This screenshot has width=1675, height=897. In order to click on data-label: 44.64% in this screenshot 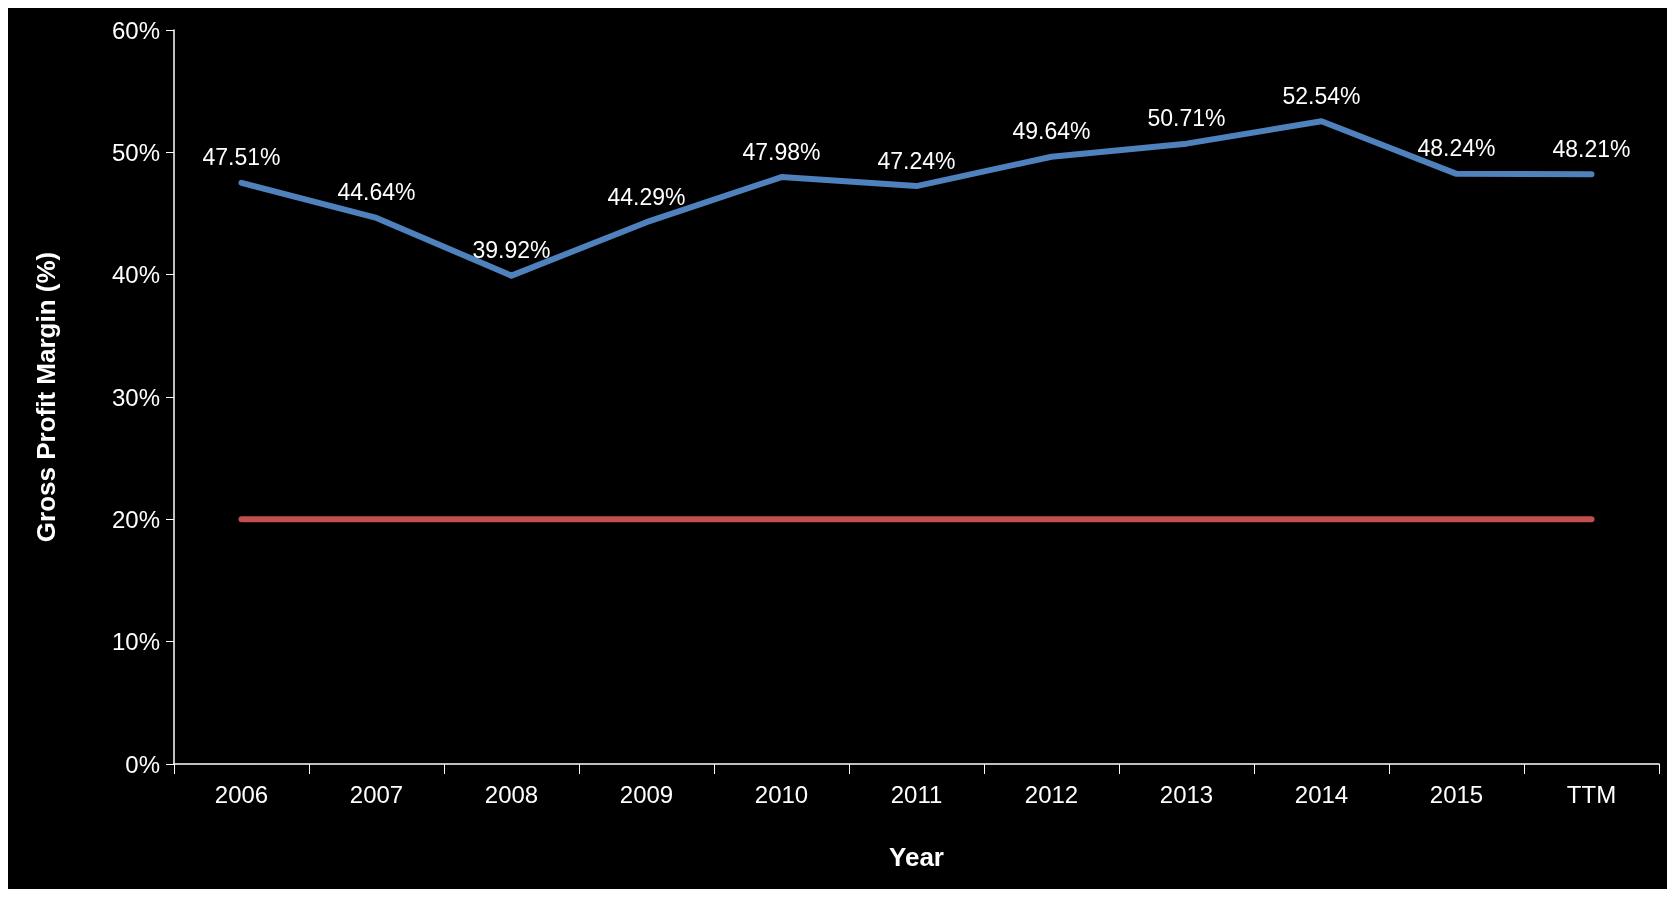, I will do `click(376, 192)`.